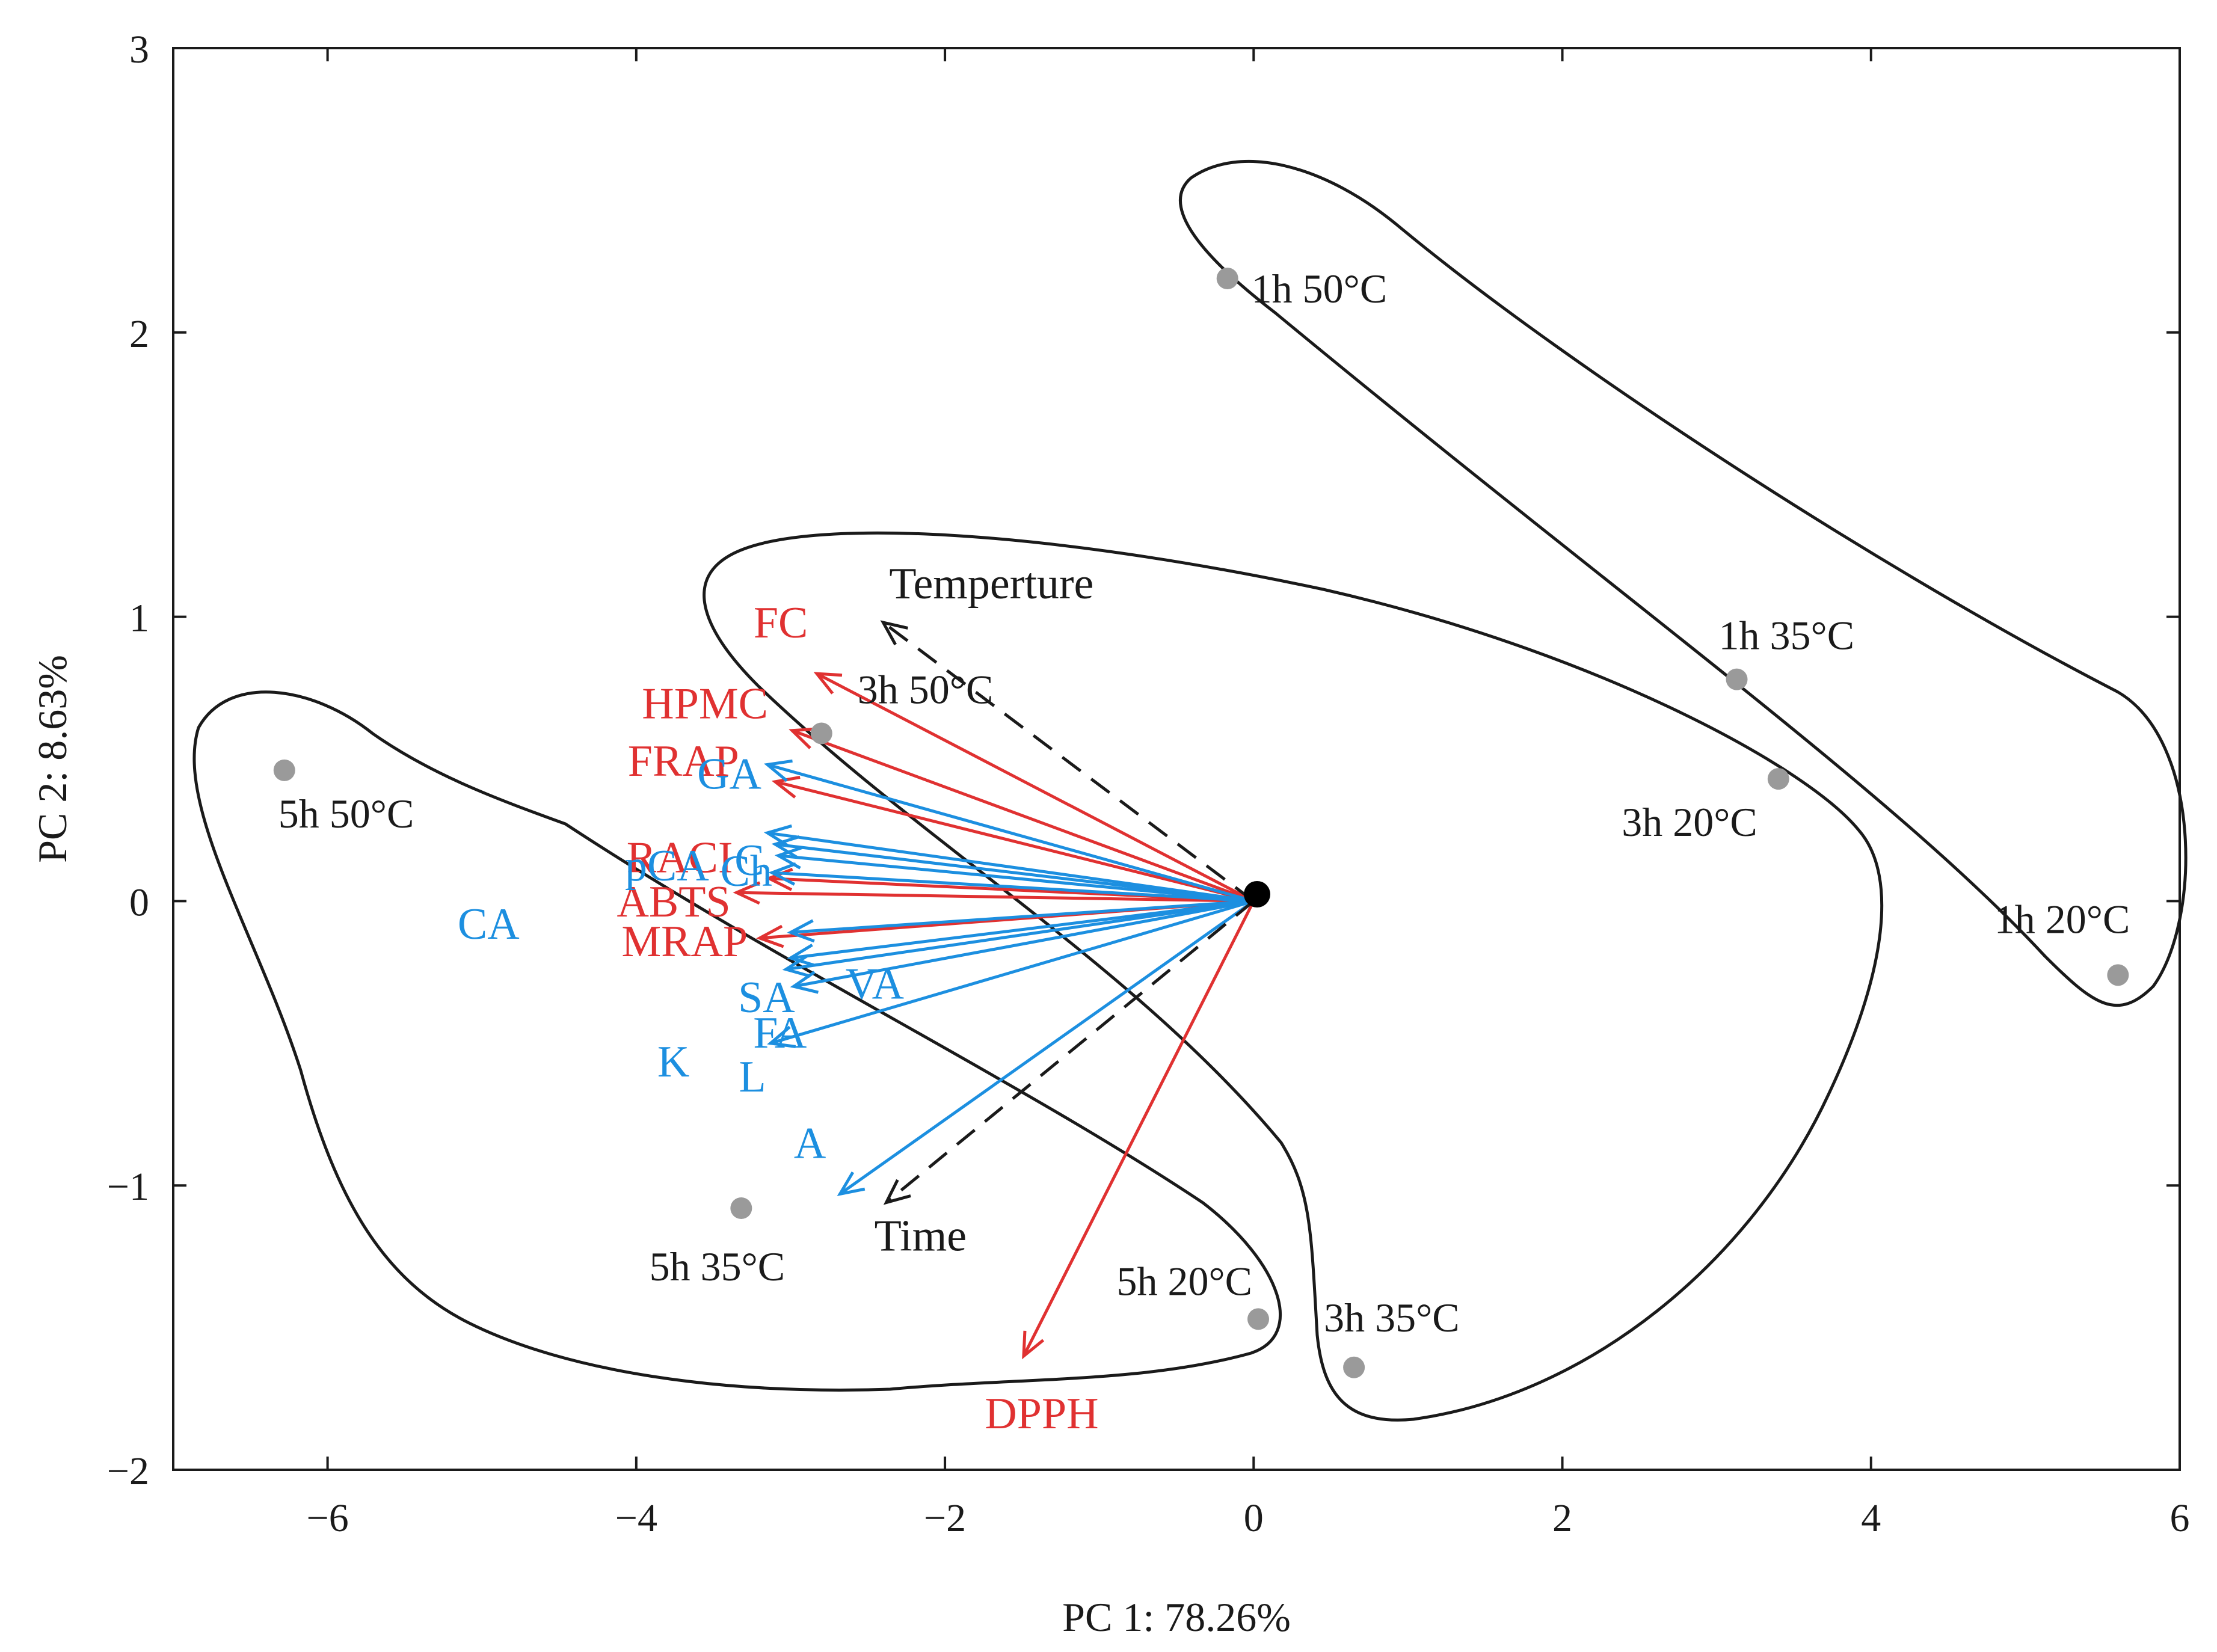 This screenshot has height=1652, width=2217. Describe the element at coordinates (1871, 1518) in the screenshot. I see `x-tick-label: 4` at that location.